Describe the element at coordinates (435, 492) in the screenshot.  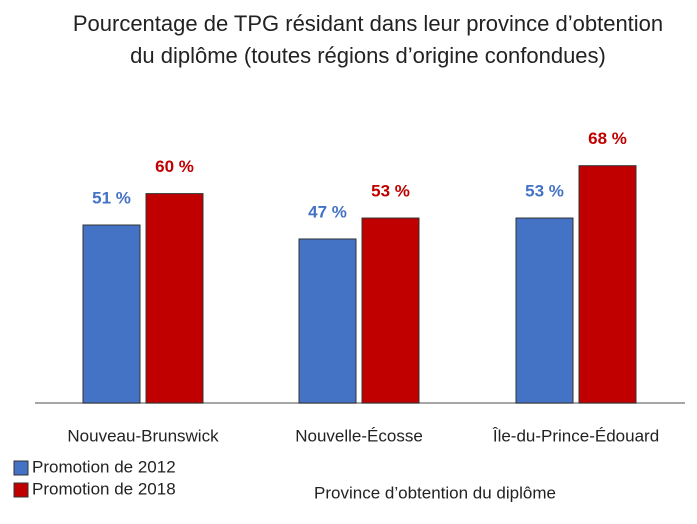
I see `x-axis-label: Province d’obtention du diplôme` at that location.